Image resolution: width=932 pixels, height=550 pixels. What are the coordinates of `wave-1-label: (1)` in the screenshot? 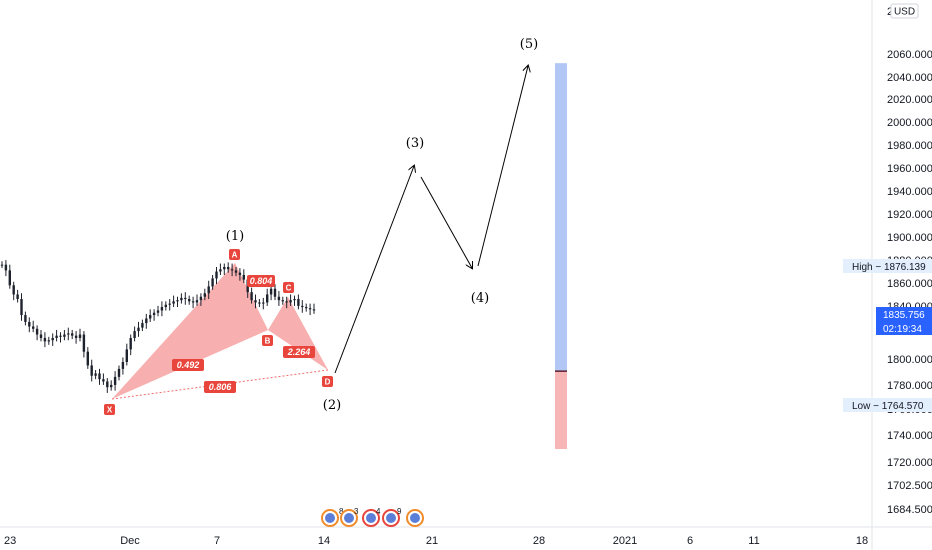 It's located at (235, 236).